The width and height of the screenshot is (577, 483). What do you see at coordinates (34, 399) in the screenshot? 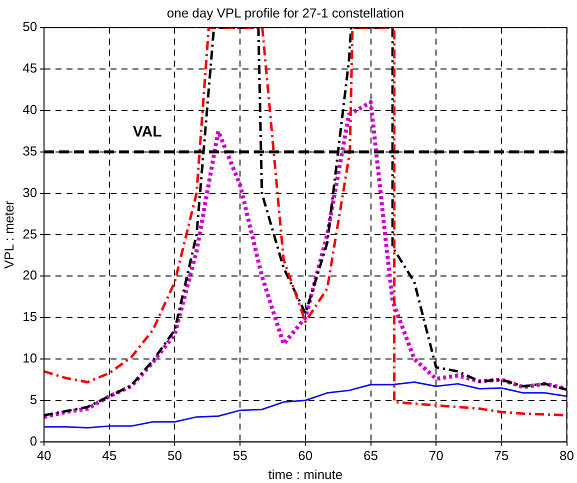
I see `y-tick-label: 5` at bounding box center [34, 399].